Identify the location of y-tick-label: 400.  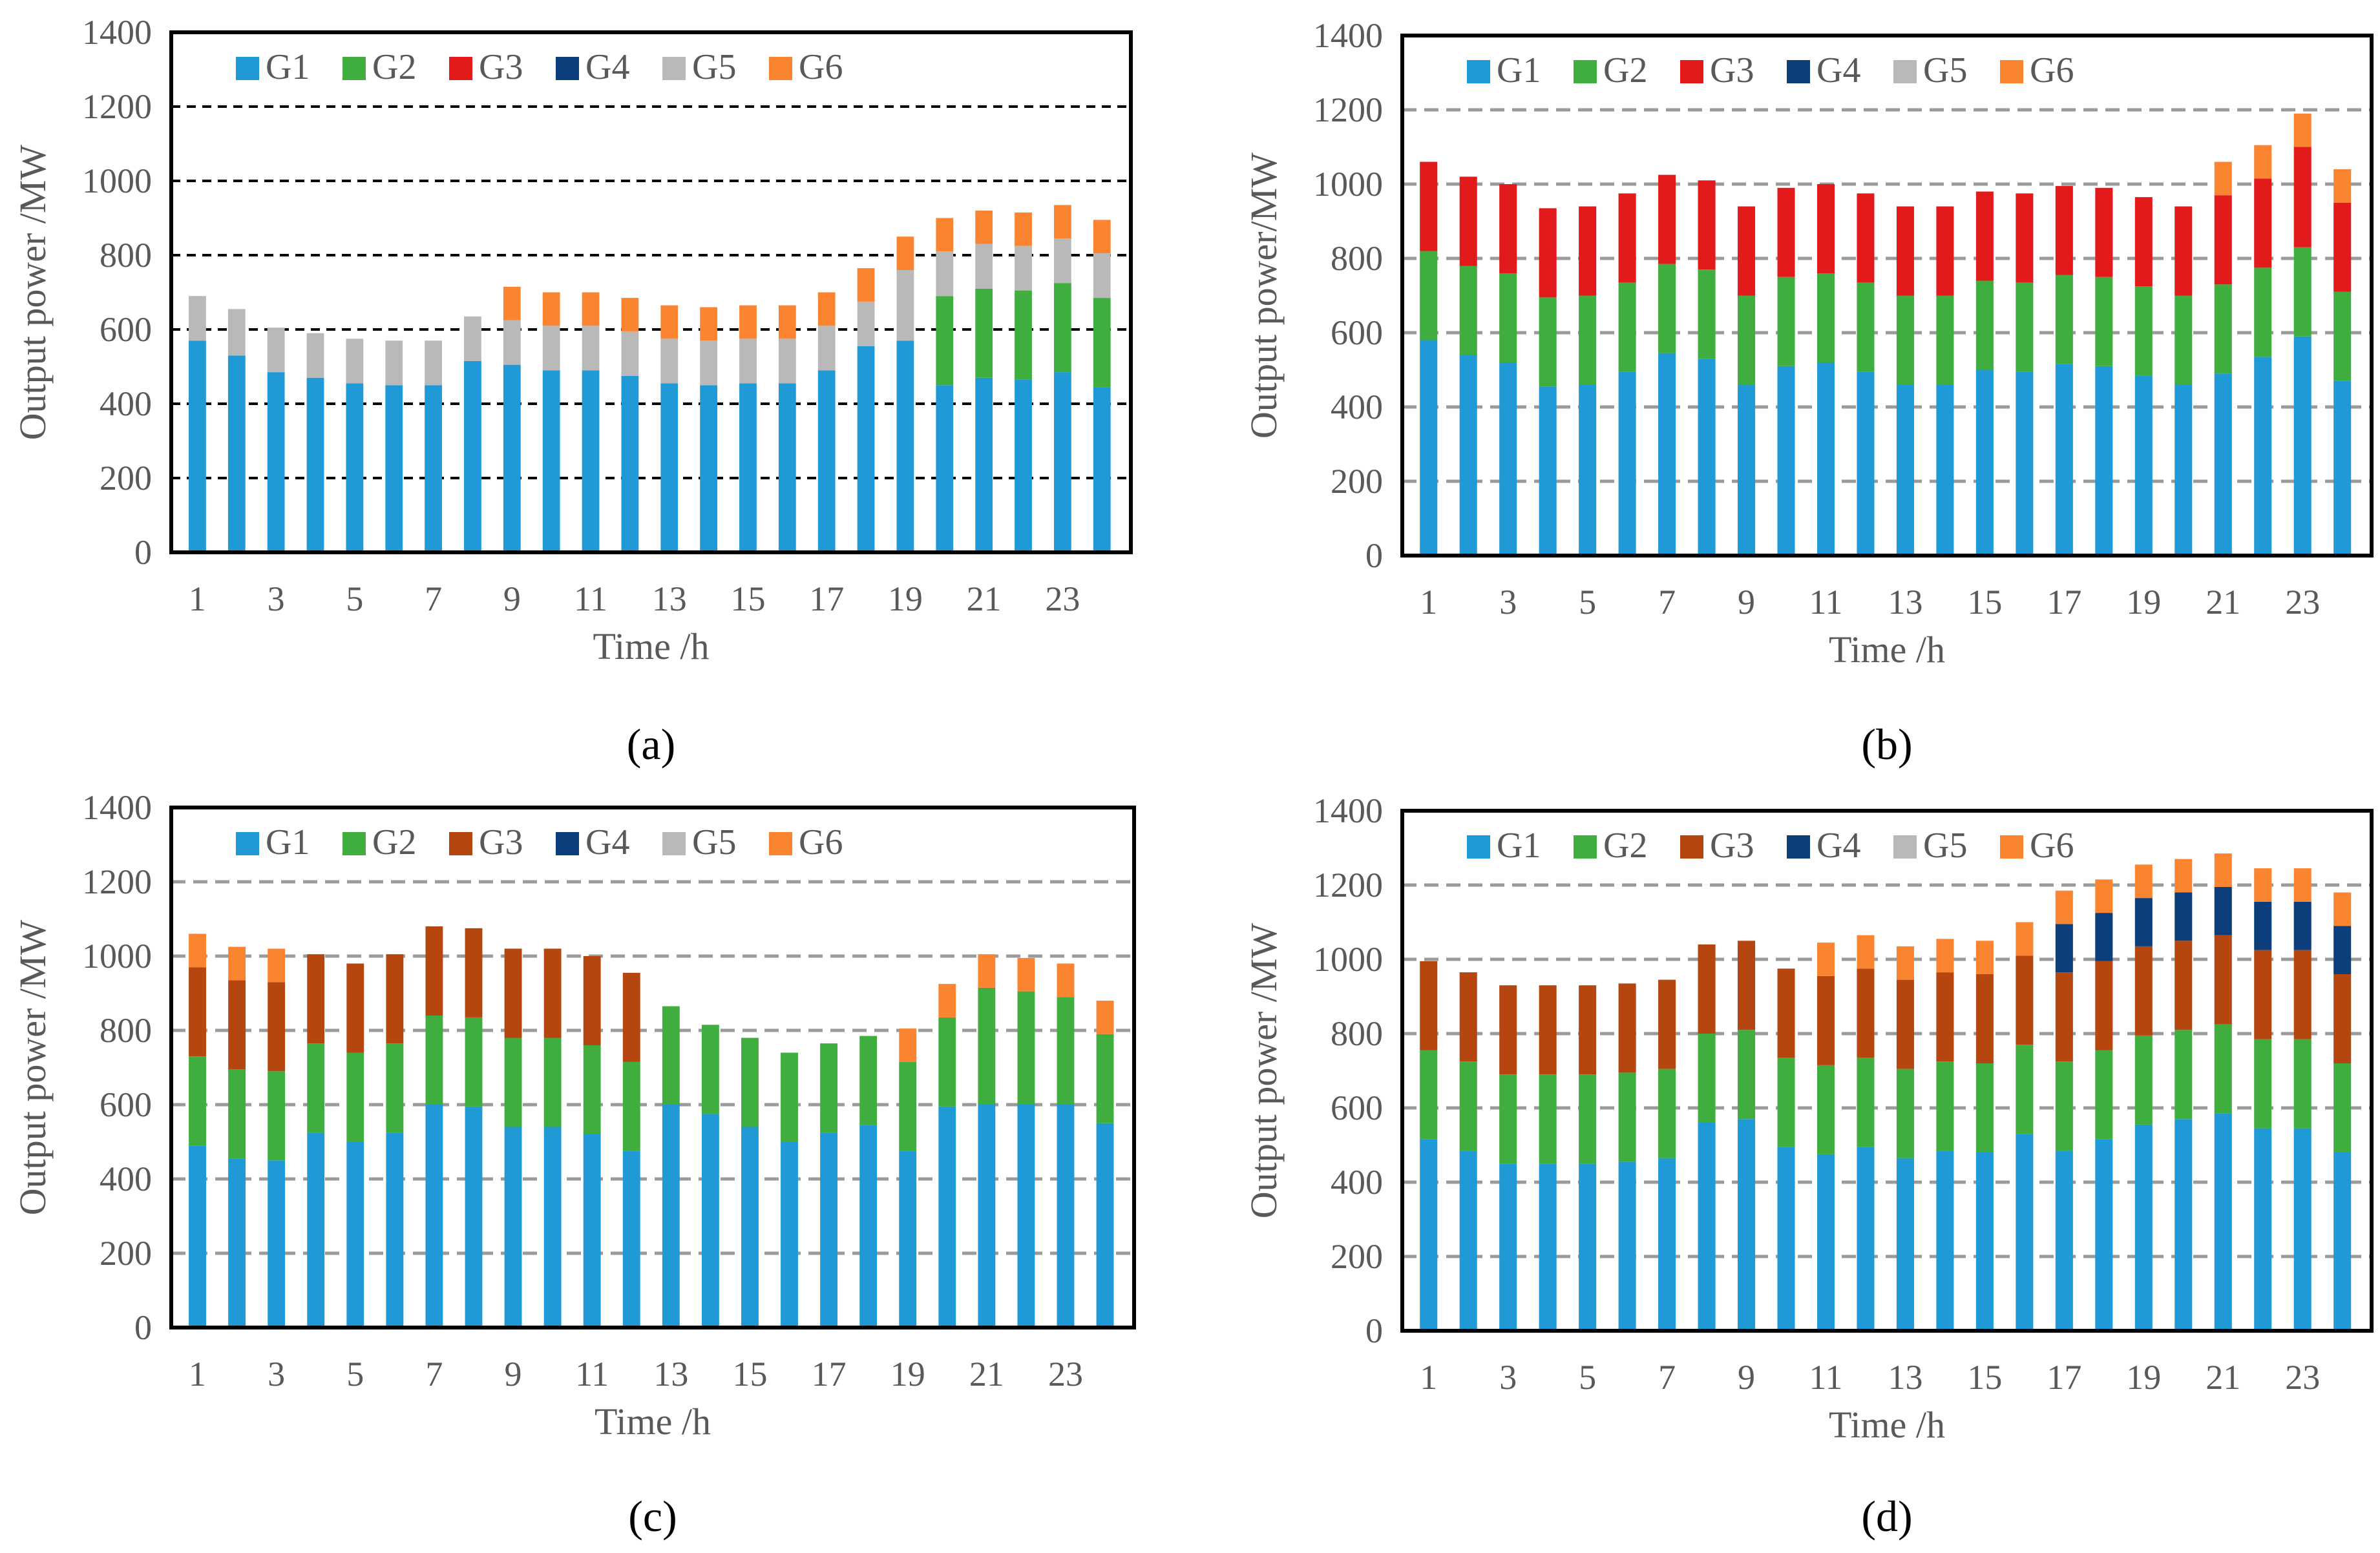
(1357, 407).